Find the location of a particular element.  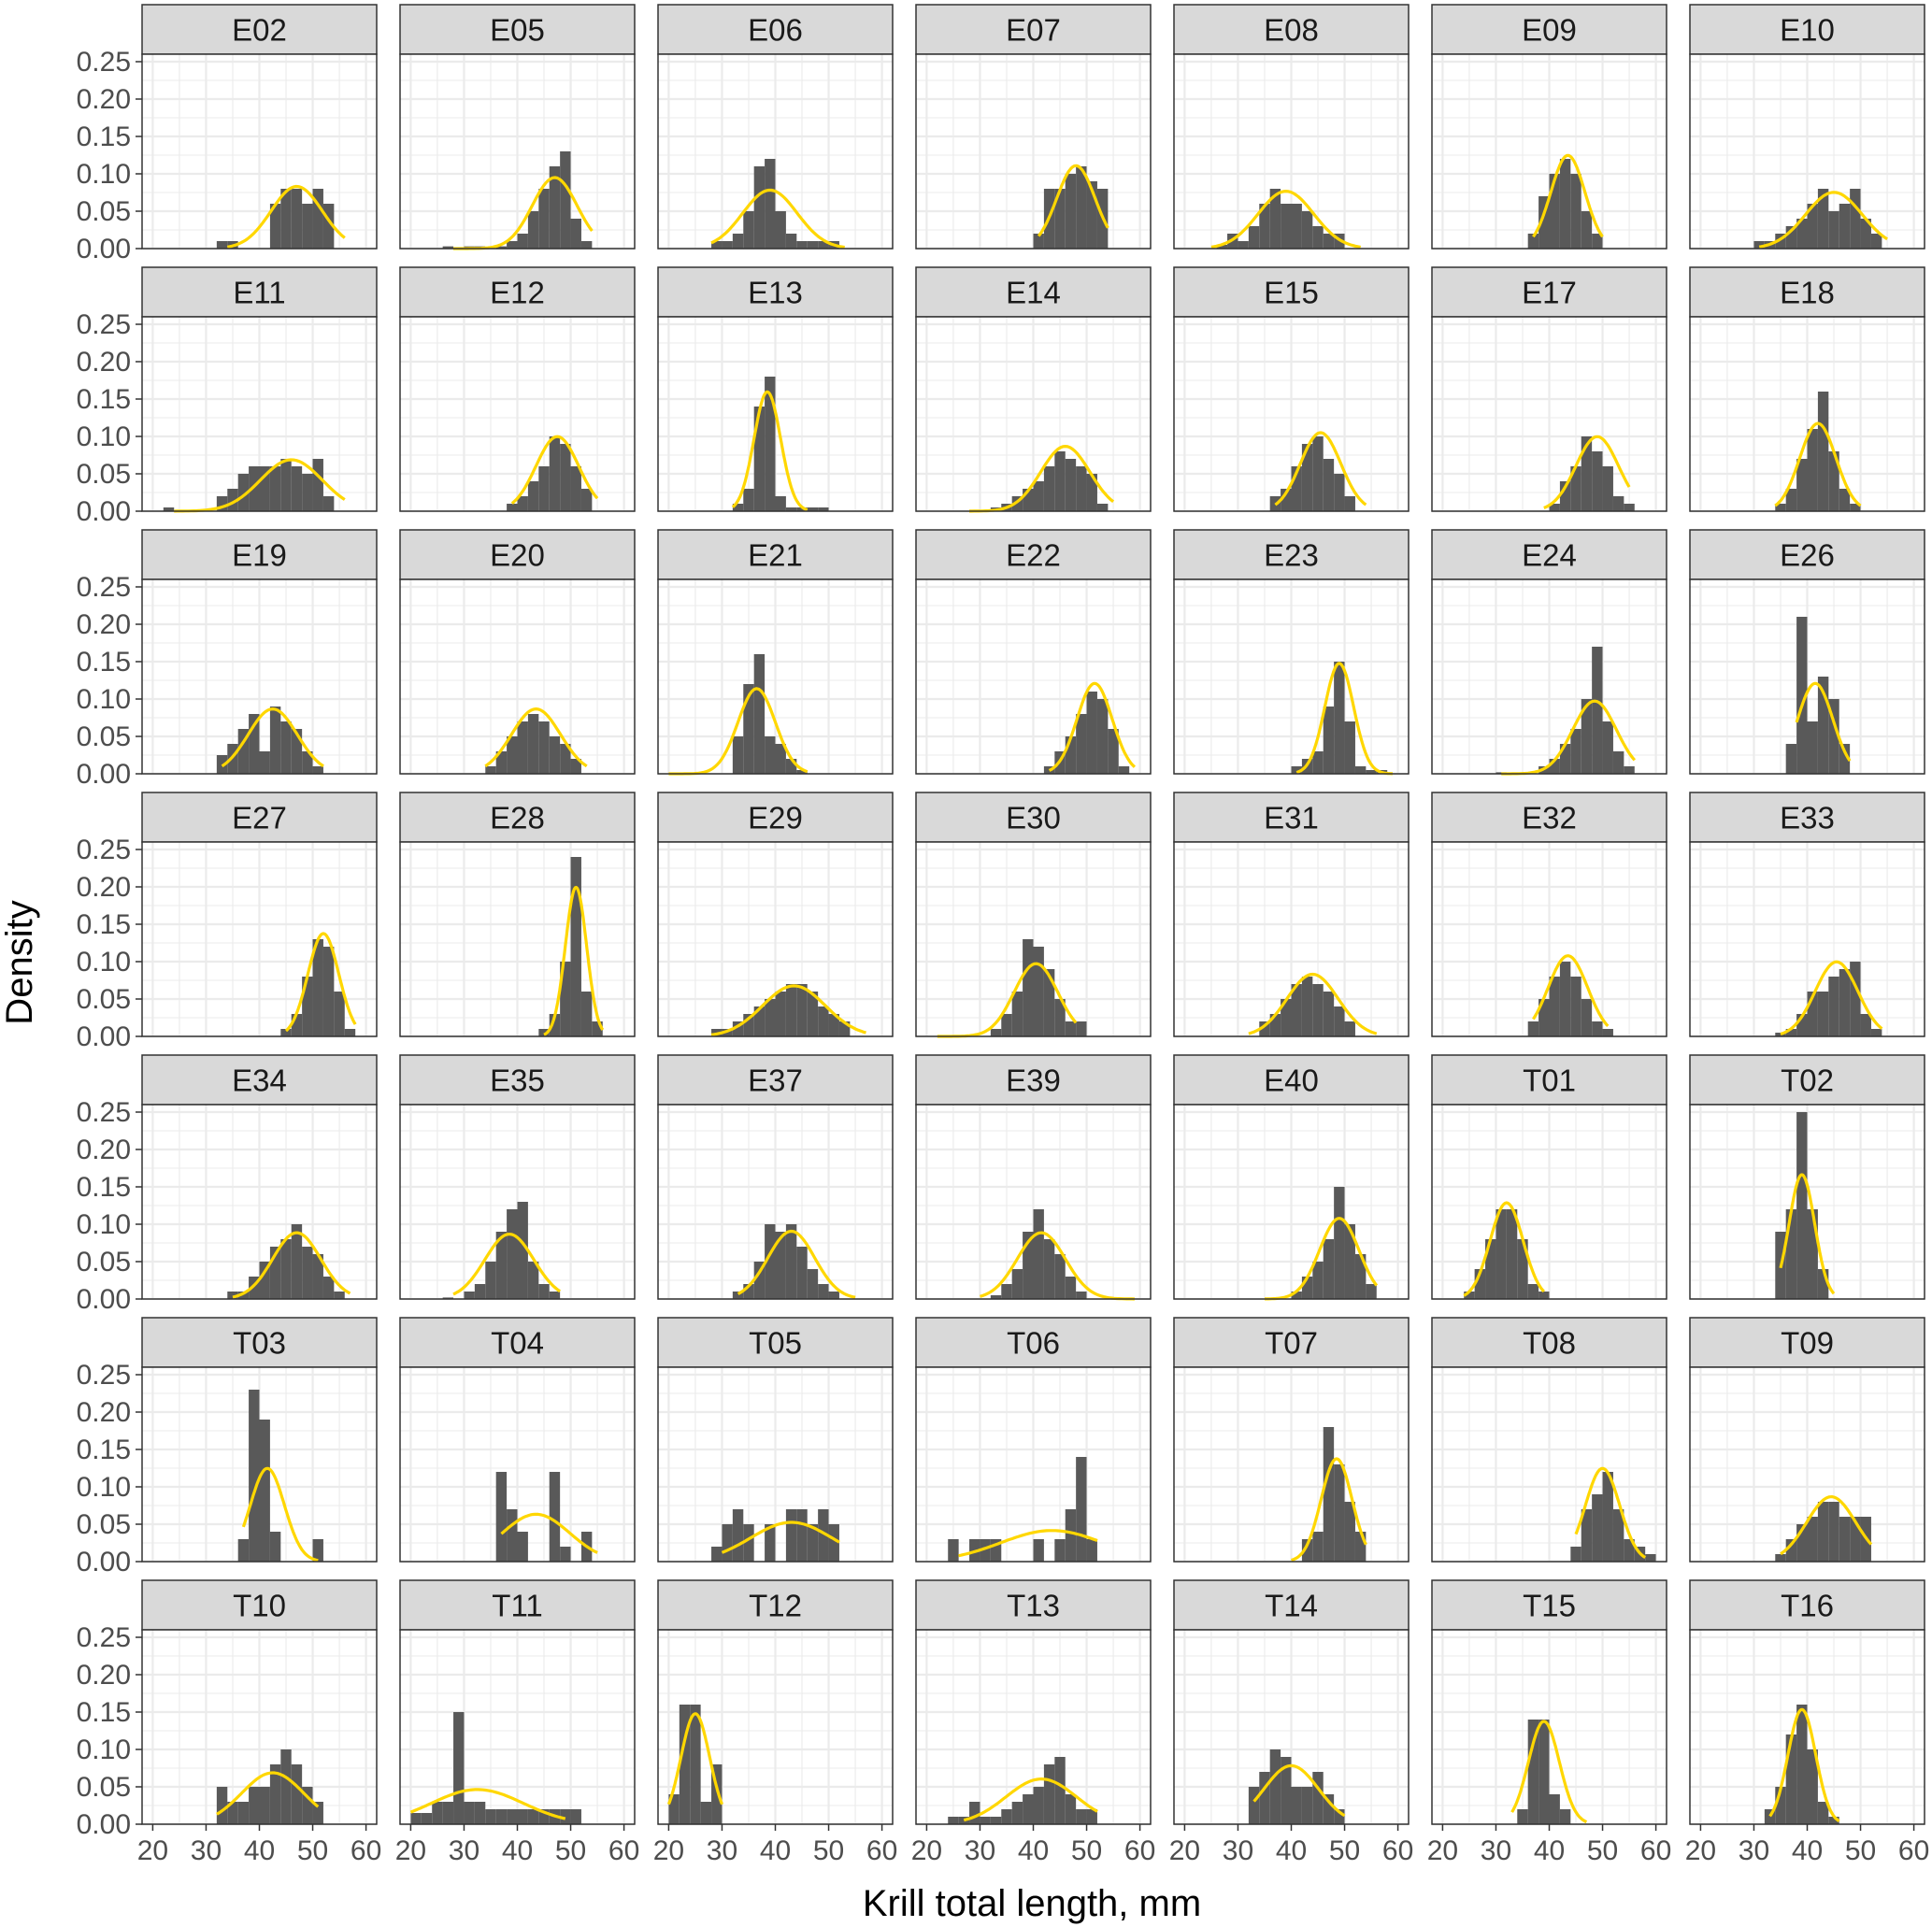

x-tick-label: 60 is located at coordinates (1397, 1850).